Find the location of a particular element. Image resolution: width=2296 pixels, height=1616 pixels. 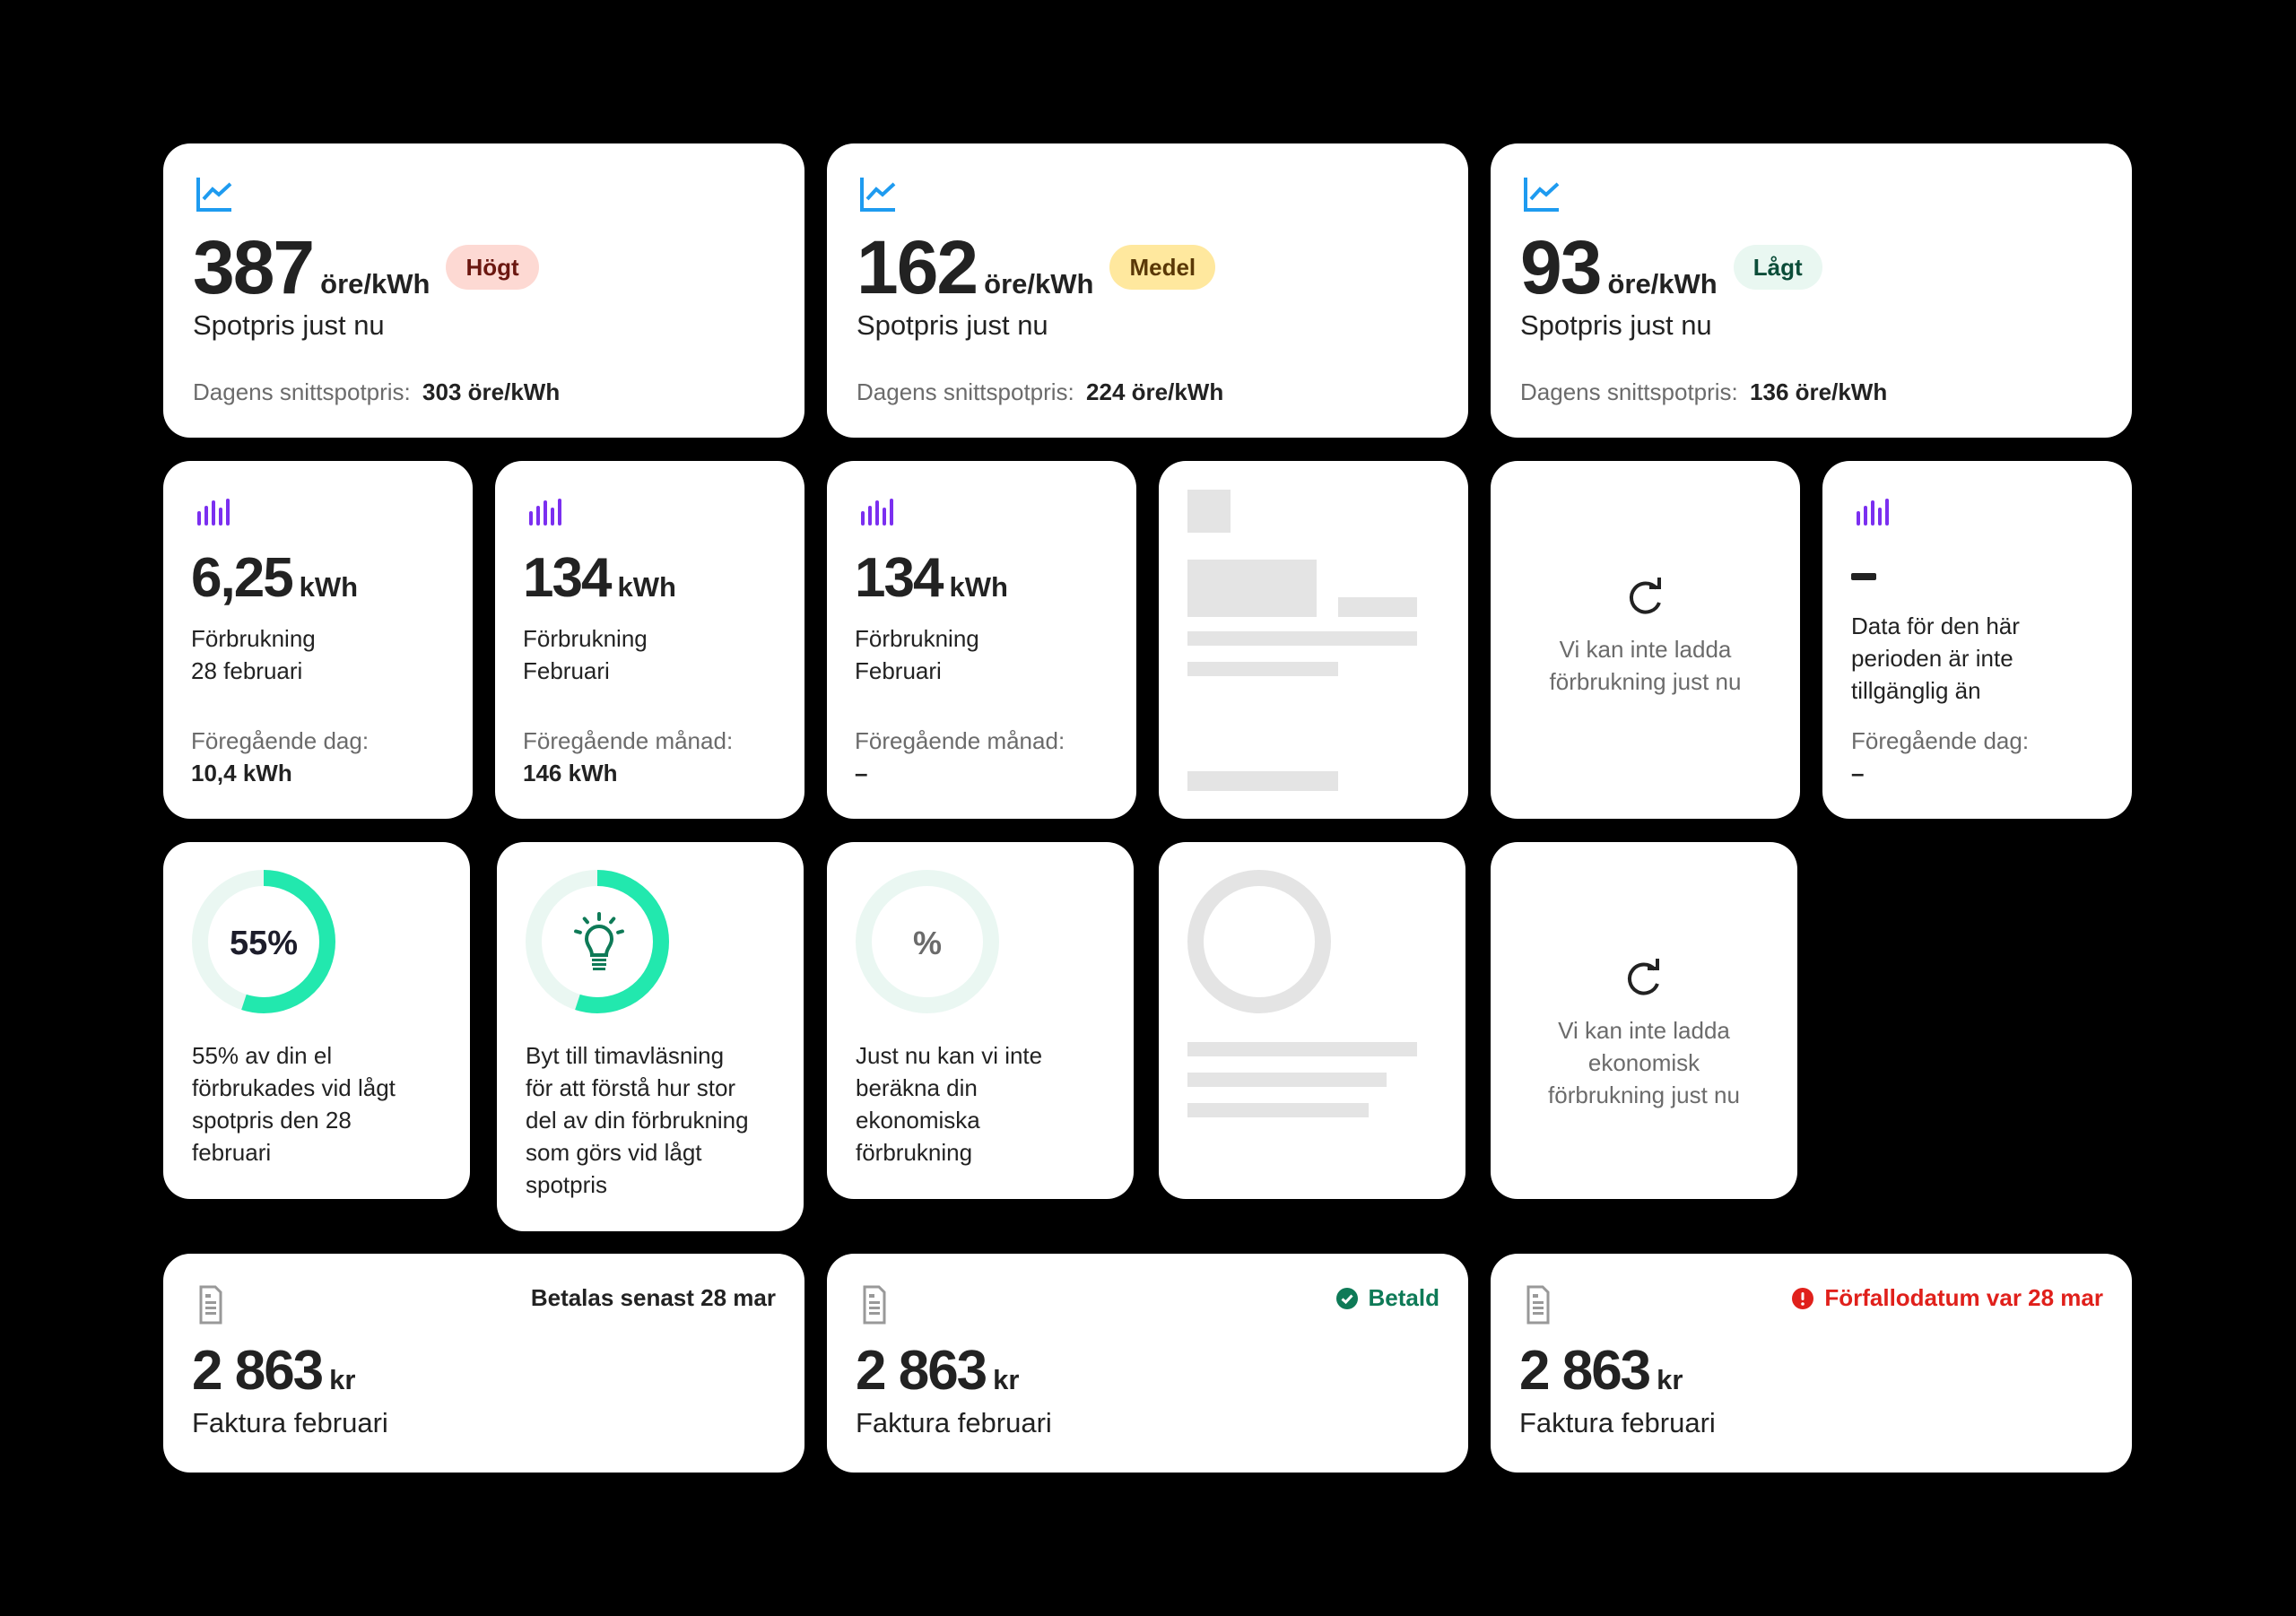

percent-placeholder: % is located at coordinates (927, 943).